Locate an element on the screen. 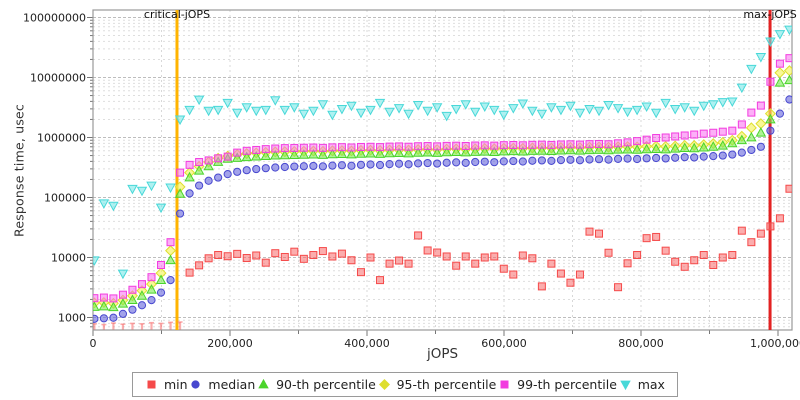  legend-item-99-th-percentile: 99-th percentile is located at coordinates (557, 384).